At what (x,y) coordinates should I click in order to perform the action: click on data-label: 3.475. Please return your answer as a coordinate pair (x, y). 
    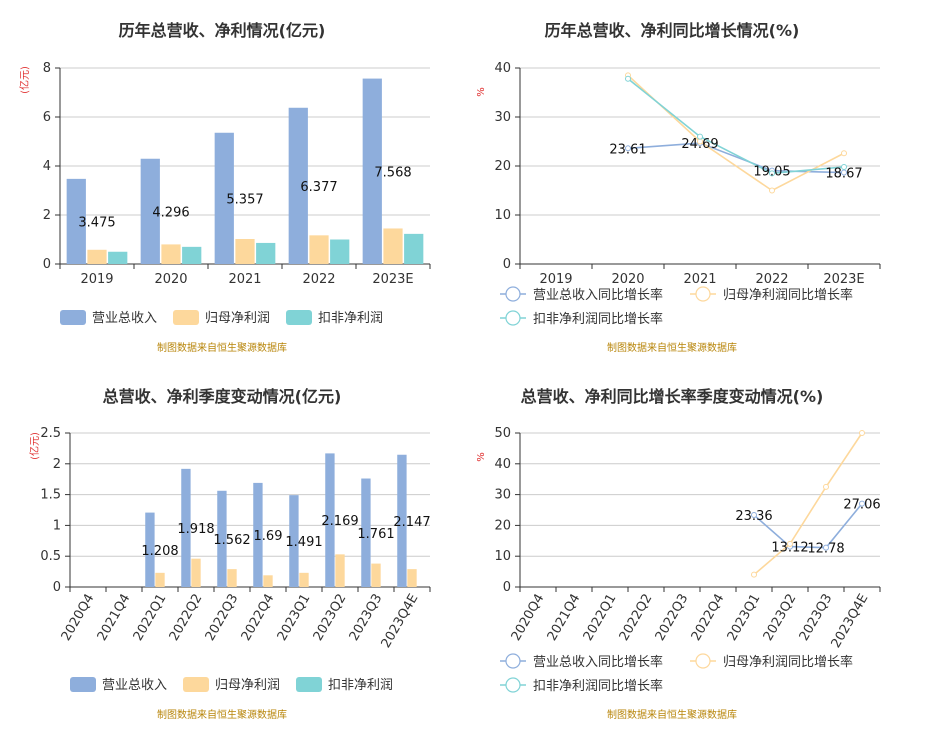
    Looking at the image, I should click on (96, 222).